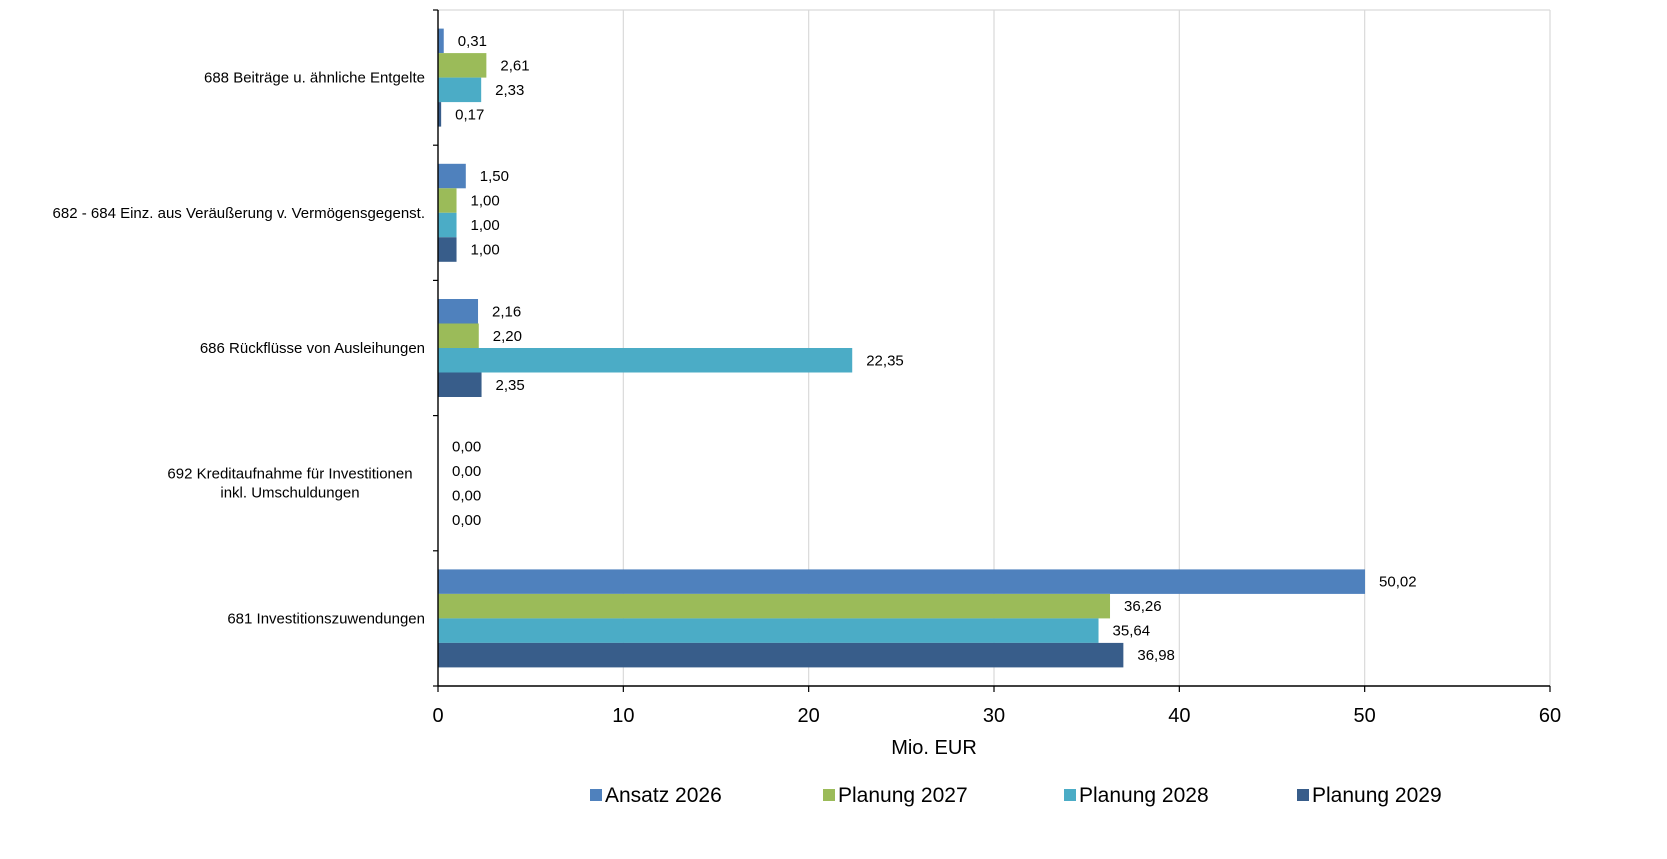 This screenshot has width=1667, height=859. What do you see at coordinates (437, 716) in the screenshot?
I see `x-tick-label: 0` at bounding box center [437, 716].